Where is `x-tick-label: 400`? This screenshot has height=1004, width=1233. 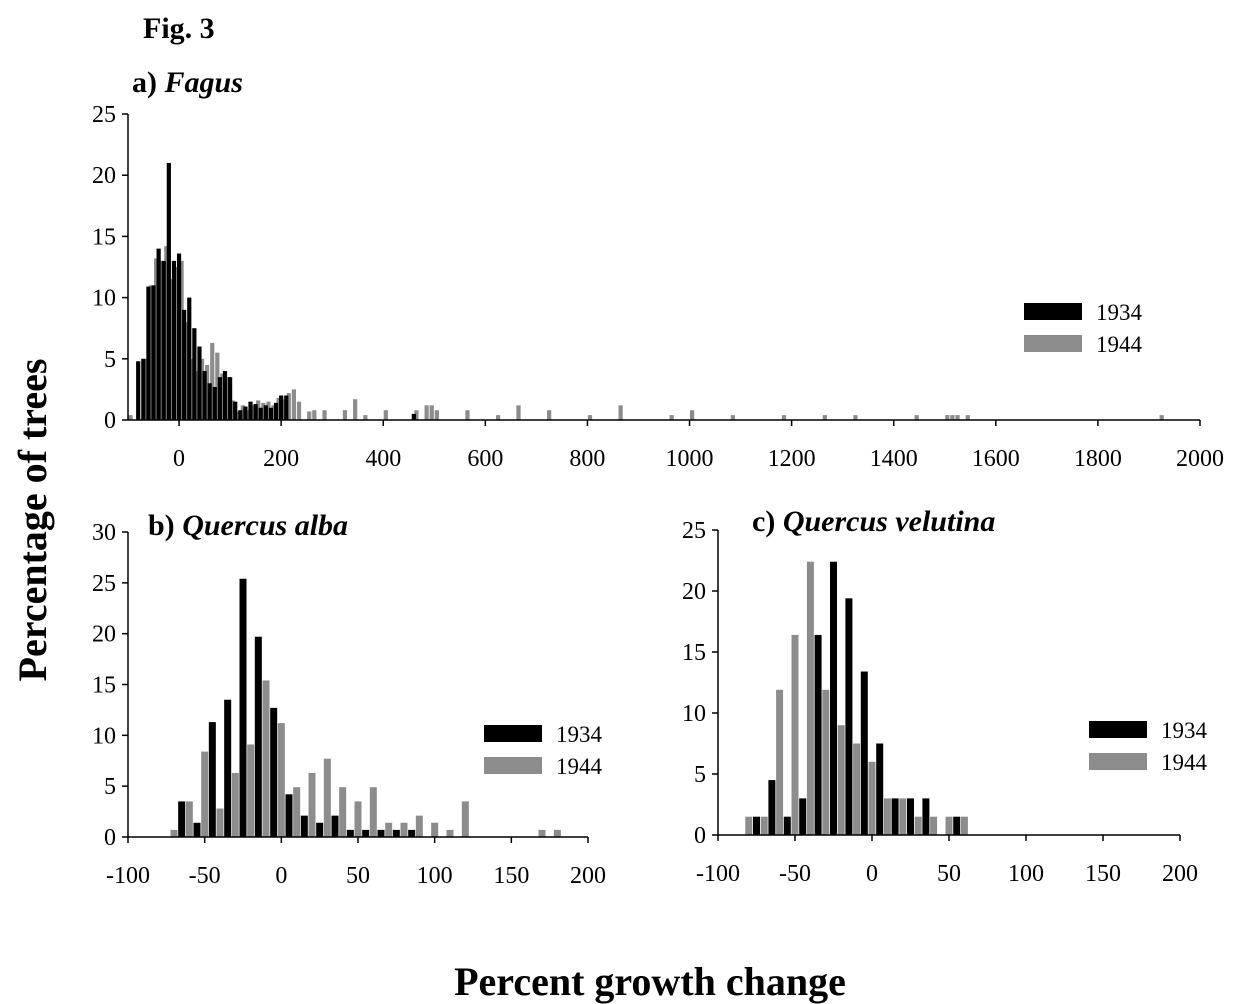
x-tick-label: 400 is located at coordinates (383, 459).